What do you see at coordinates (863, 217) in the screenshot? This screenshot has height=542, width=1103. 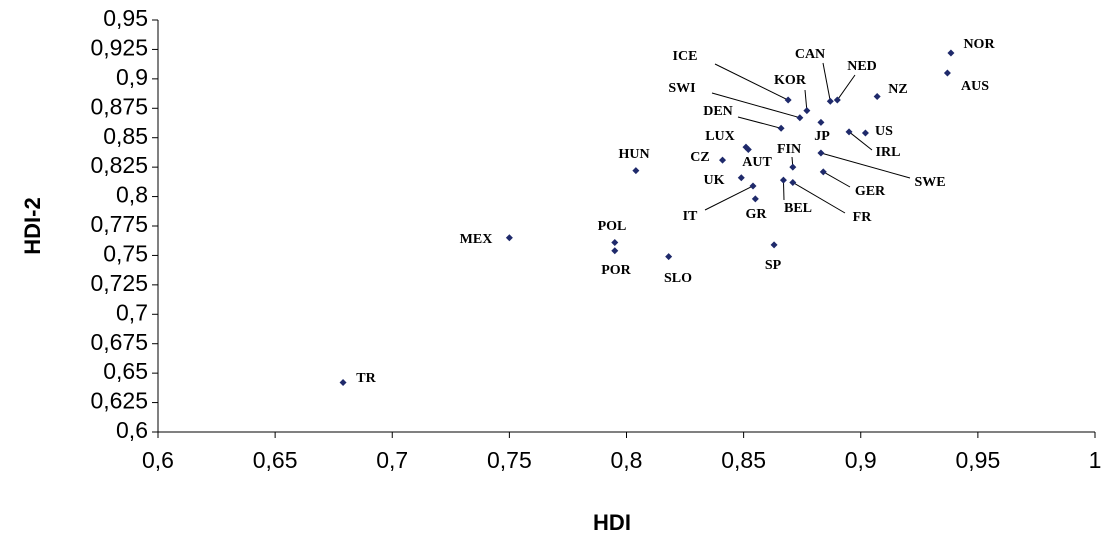 I see `point-label: FR` at bounding box center [863, 217].